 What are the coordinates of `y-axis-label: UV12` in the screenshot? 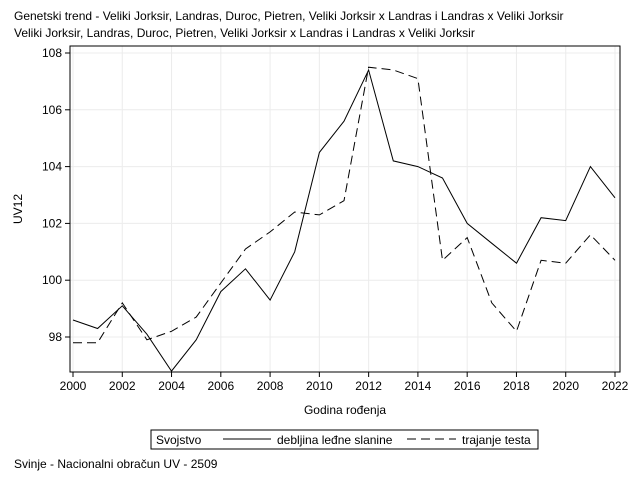 It's located at (18, 209).